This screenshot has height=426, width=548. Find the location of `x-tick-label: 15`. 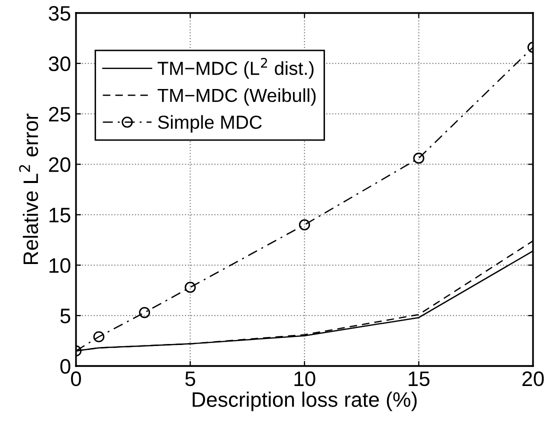

x-tick-label: 15 is located at coordinates (419, 379).